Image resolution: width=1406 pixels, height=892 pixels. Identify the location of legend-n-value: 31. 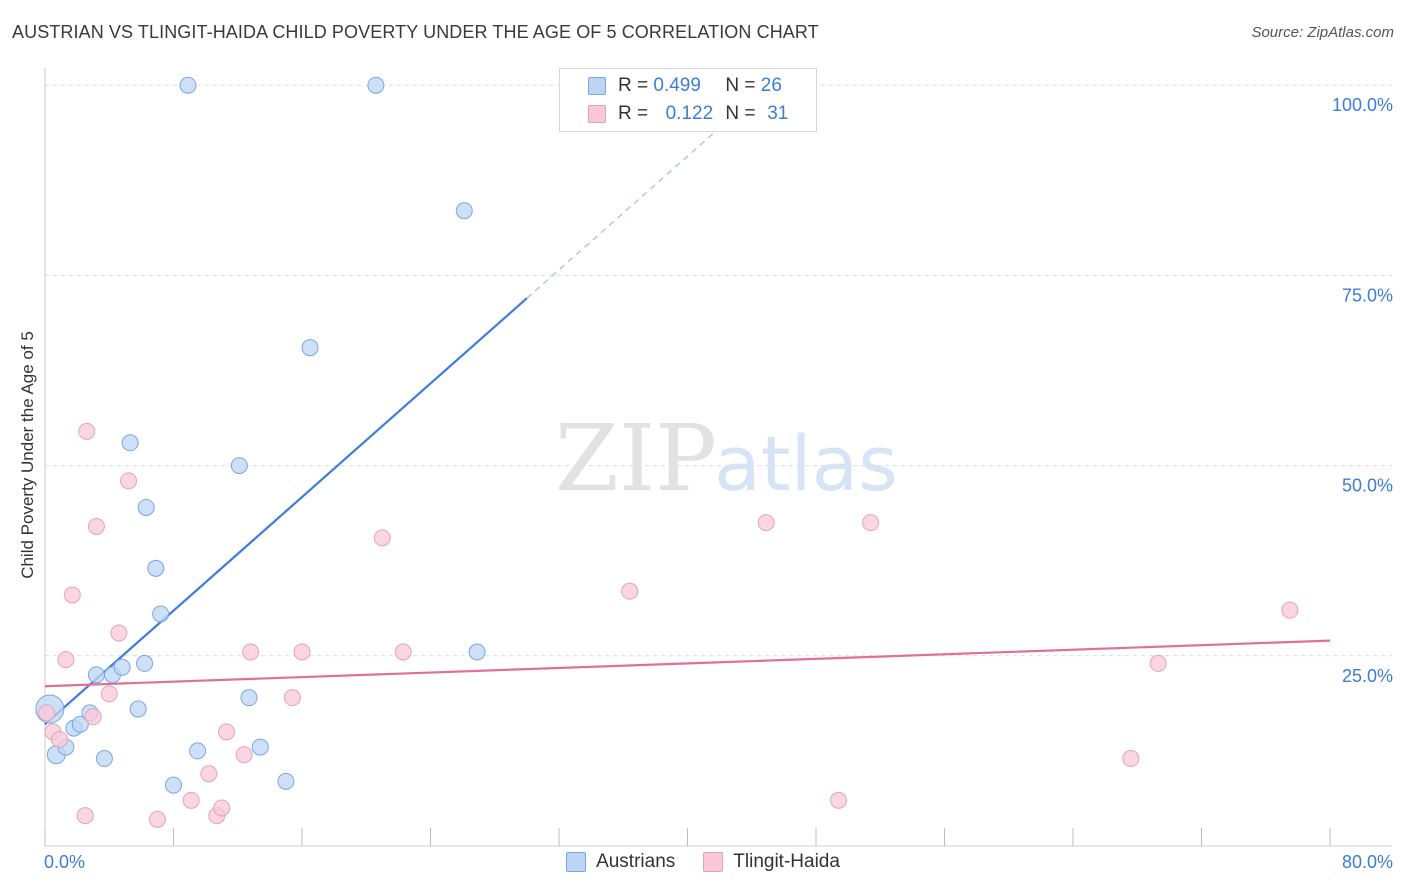
(778, 113).